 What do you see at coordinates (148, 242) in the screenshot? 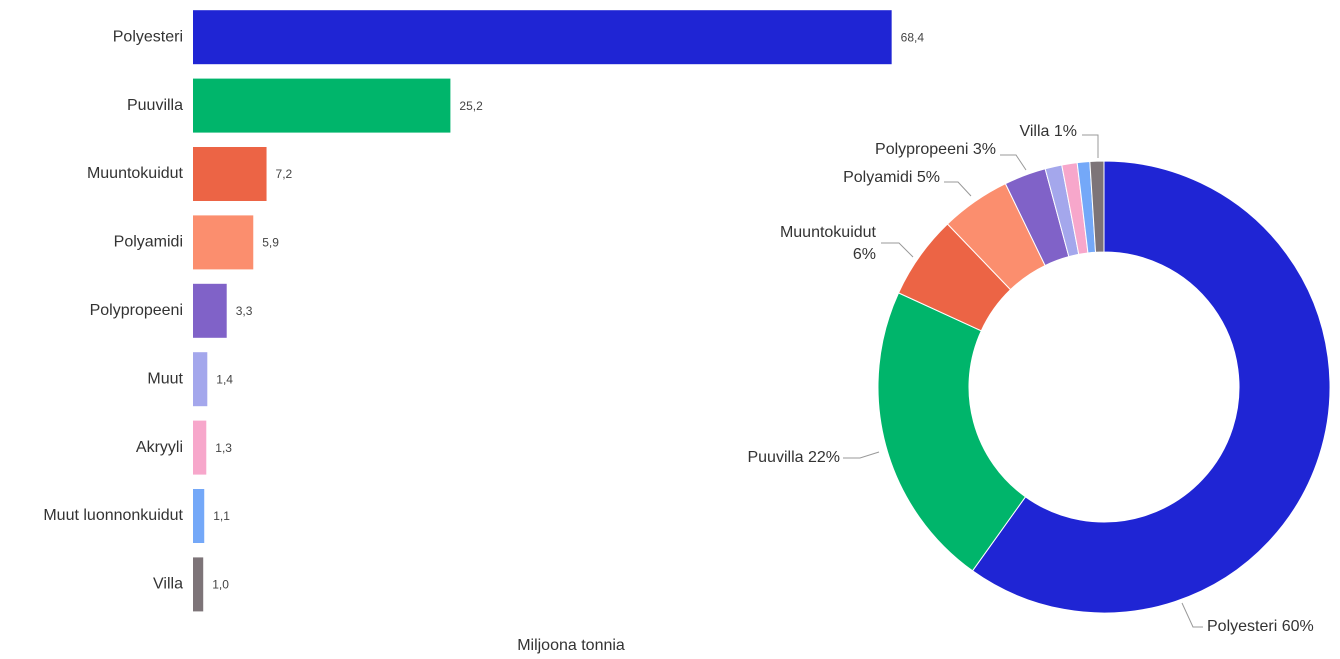
I see `category-label: Polyamidi` at bounding box center [148, 242].